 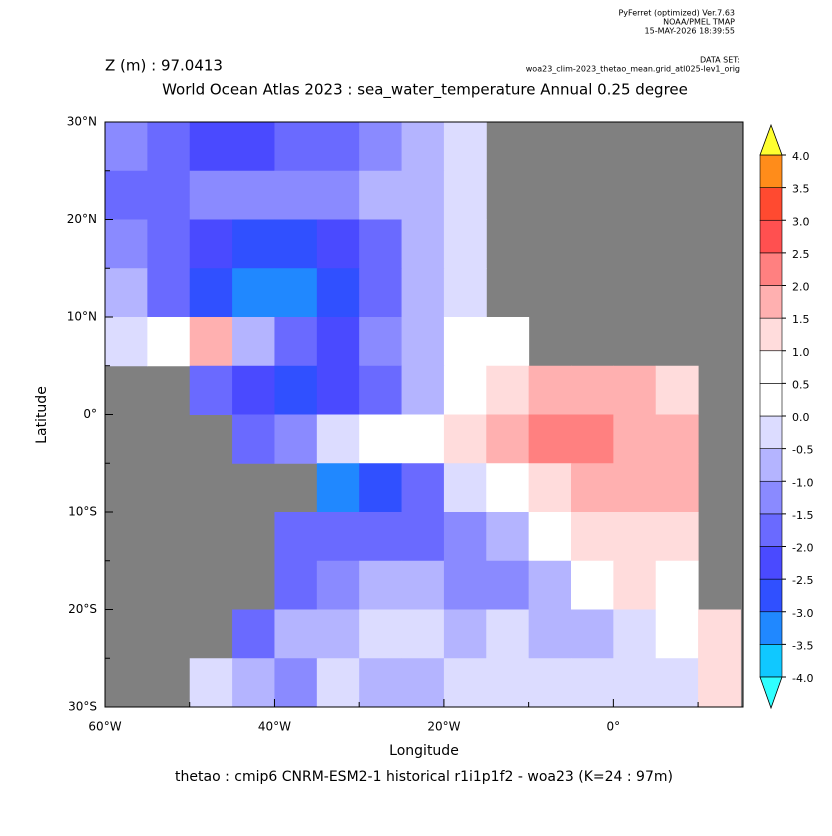 I want to click on colorbar-label: -1.0, so click(x=802, y=482).